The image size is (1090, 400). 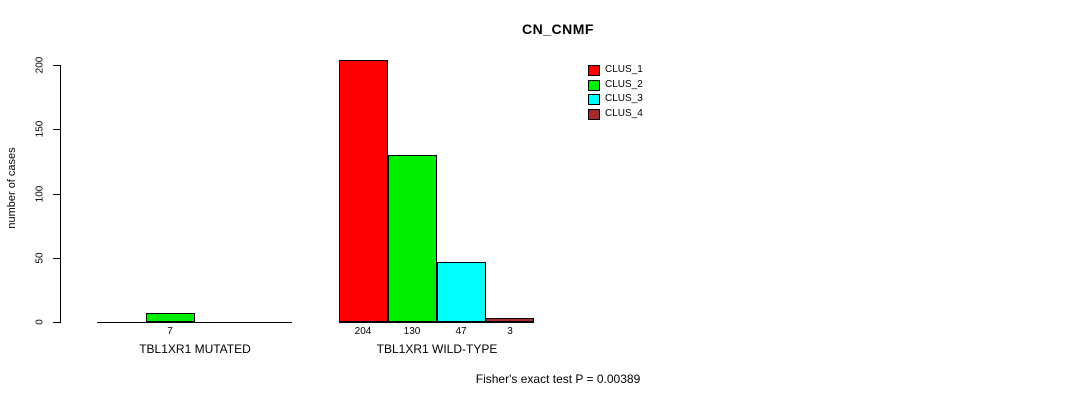 What do you see at coordinates (624, 69) in the screenshot?
I see `legend-label-clus_1: CLUS_1` at bounding box center [624, 69].